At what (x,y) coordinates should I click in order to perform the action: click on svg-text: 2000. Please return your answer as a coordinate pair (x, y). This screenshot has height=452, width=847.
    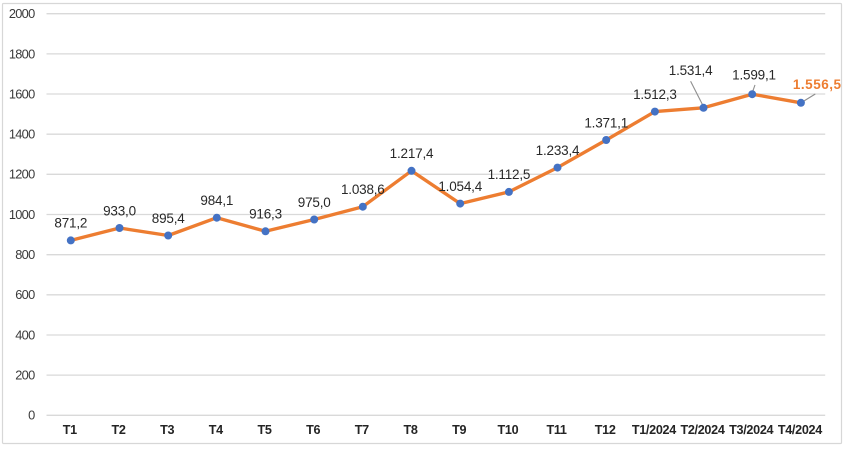
    Looking at the image, I should click on (22, 13).